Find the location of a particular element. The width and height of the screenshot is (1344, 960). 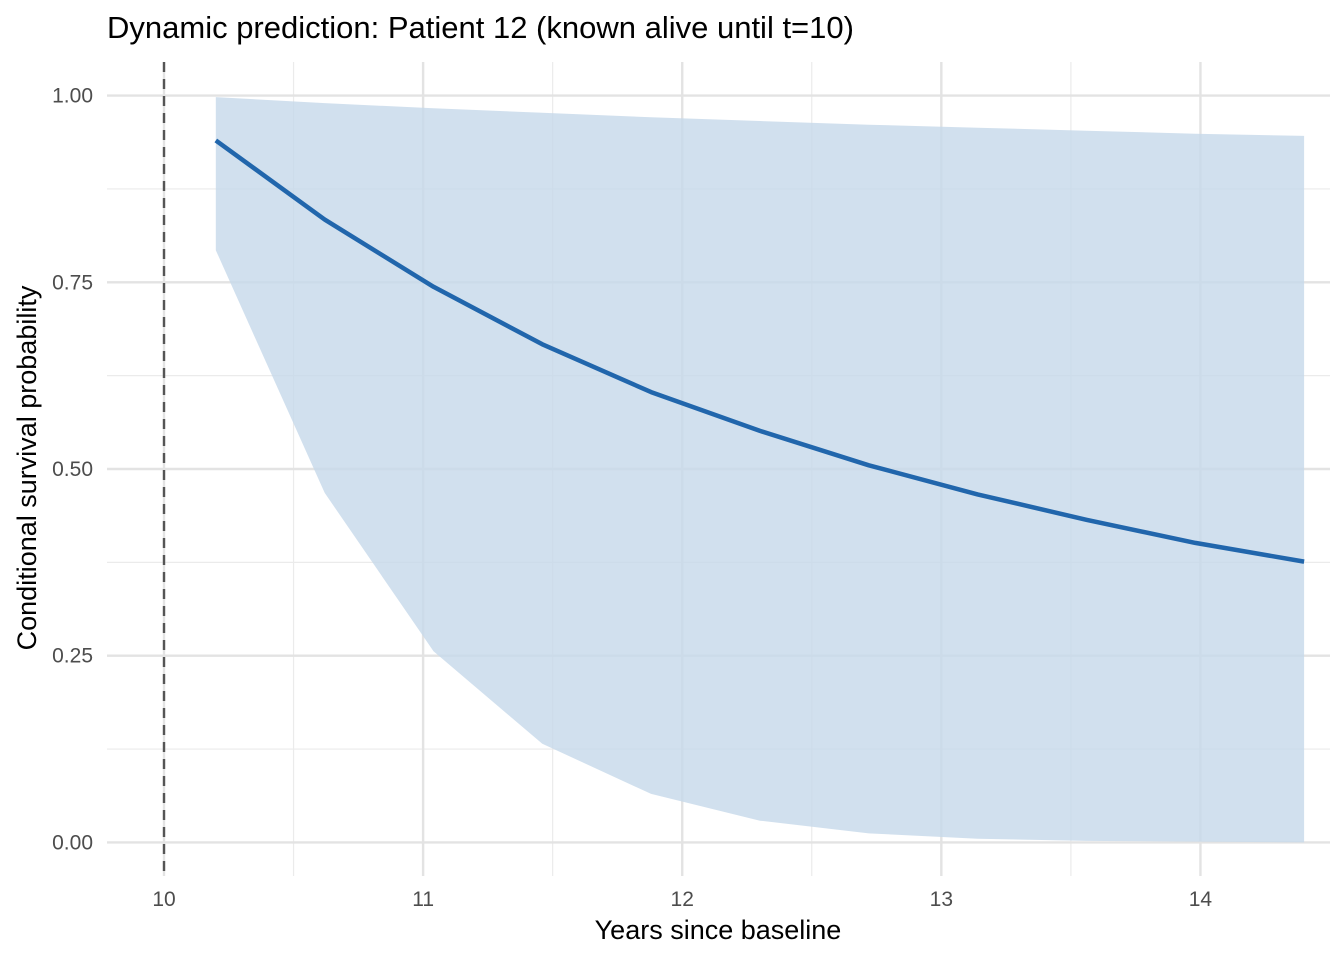

y-axis-title: Conditional survival probability is located at coordinates (27, 467).